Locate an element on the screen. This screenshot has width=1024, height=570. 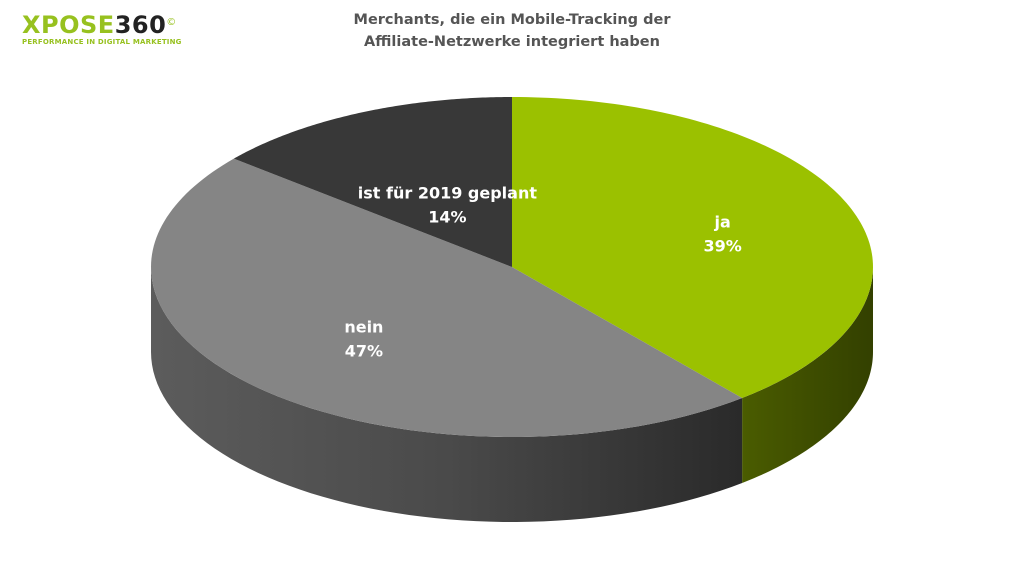
slice-label-ja: ja is located at coordinates (721, 221).